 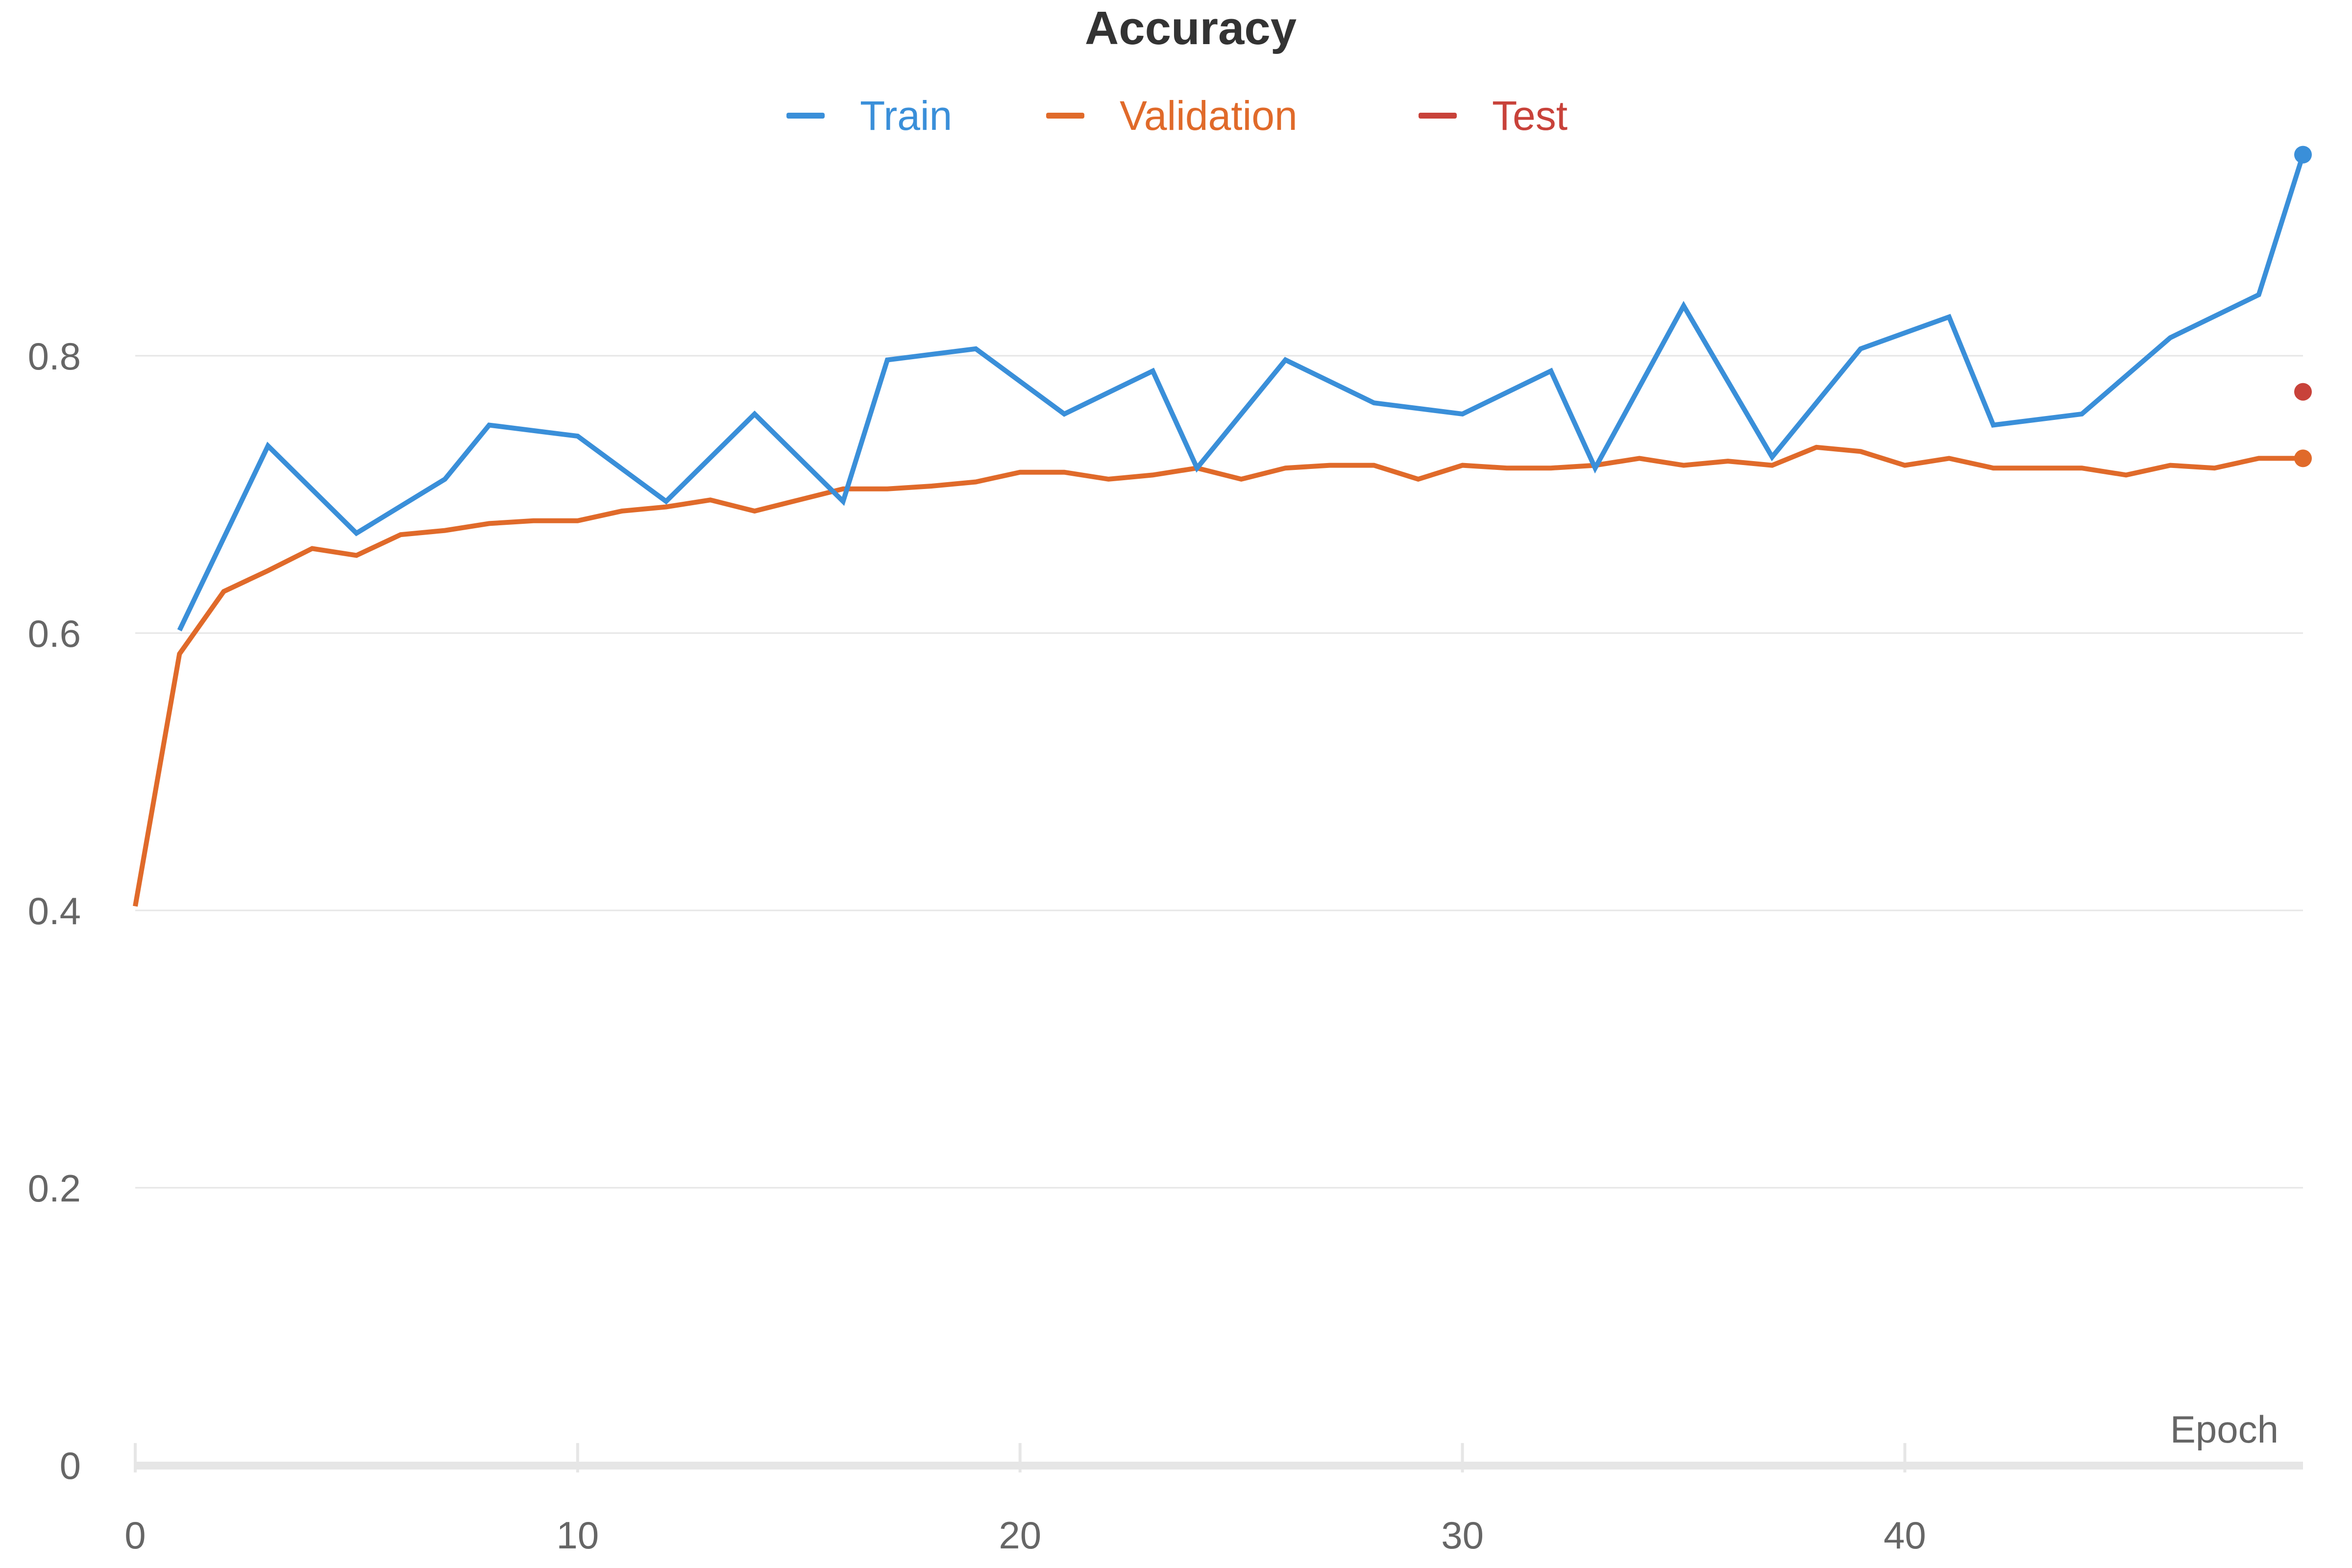 What do you see at coordinates (54, 356) in the screenshot?
I see `y-tick-label: 0.8` at bounding box center [54, 356].